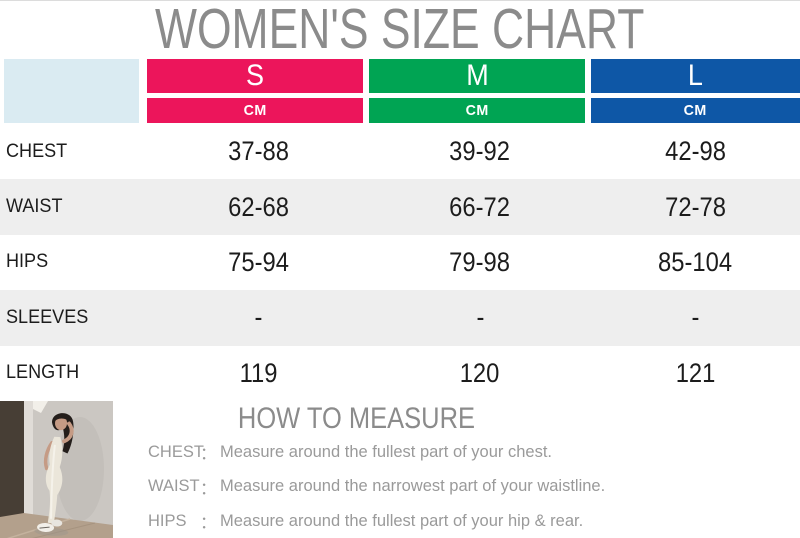 This screenshot has width=800, height=538. I want to click on table-row-chest: CHEST 37-88 39-92 42-98, so click(400, 152).